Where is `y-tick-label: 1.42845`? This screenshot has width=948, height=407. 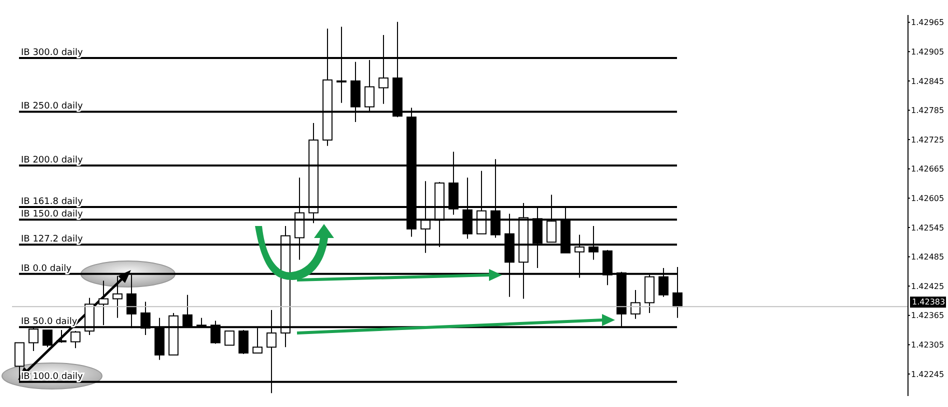 y-tick-label: 1.42845 is located at coordinates (927, 81).